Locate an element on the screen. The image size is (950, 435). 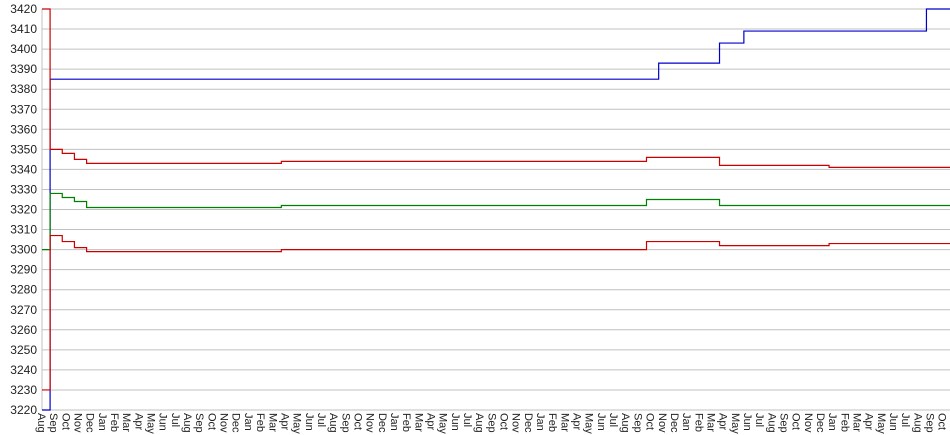
y-tick-label: 3260 is located at coordinates (23, 330).